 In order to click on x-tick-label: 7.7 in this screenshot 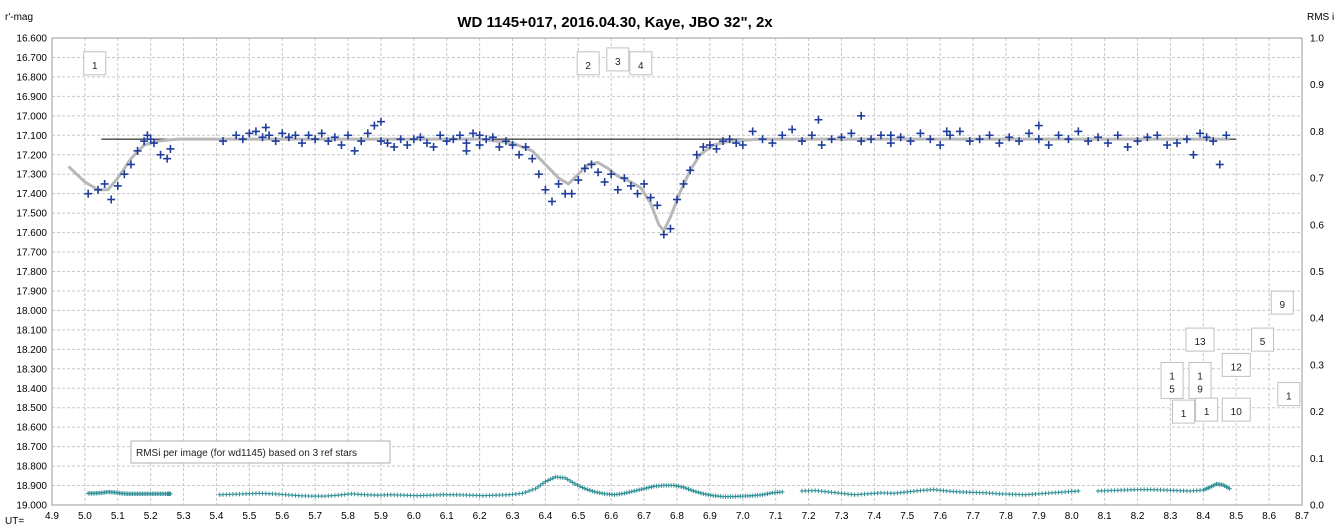, I will do `click(973, 516)`.